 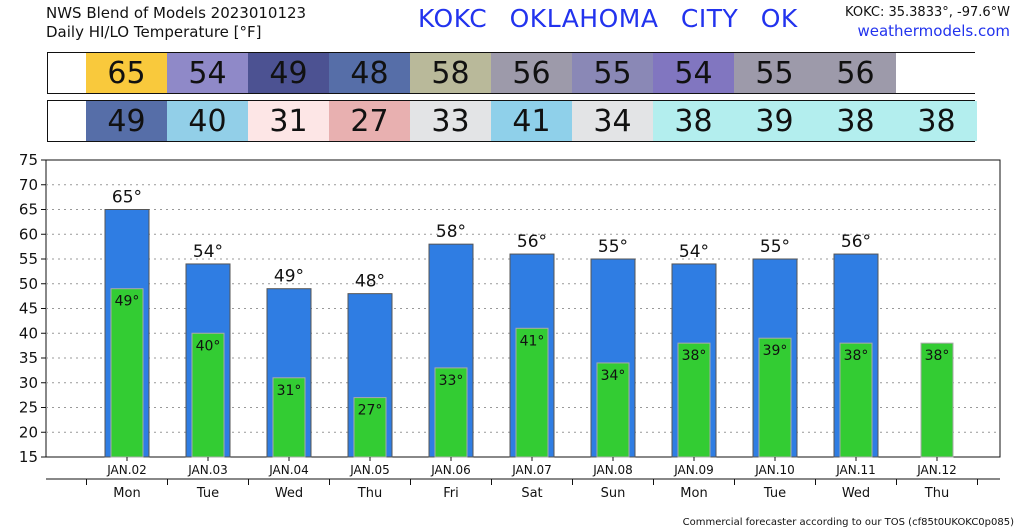 What do you see at coordinates (612, 470) in the screenshot?
I see `x-date-label: JAN.08` at bounding box center [612, 470].